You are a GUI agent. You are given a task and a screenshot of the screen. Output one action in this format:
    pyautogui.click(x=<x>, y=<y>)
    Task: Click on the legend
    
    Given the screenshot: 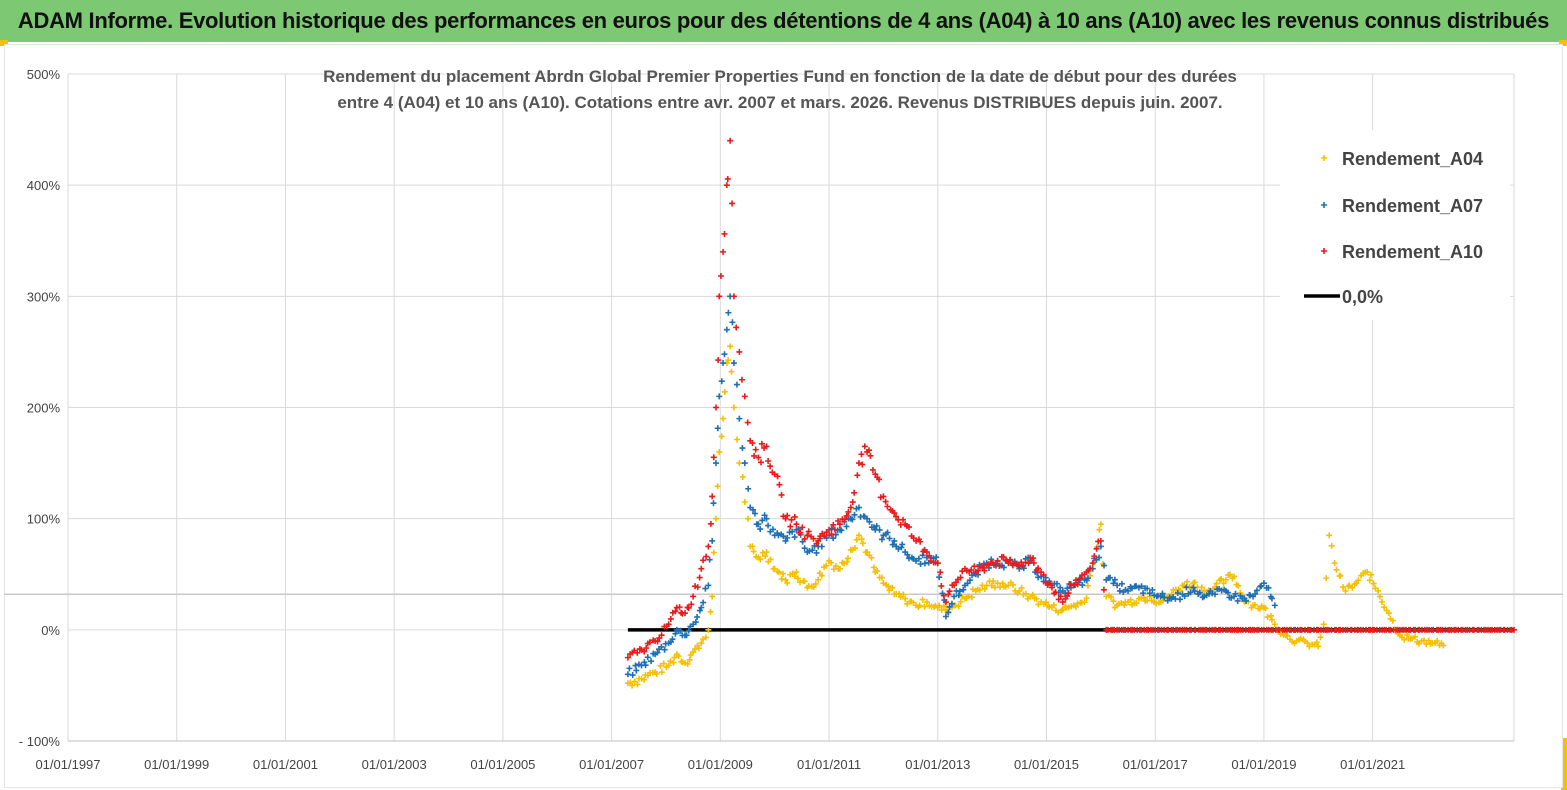 What is the action you would take?
    pyautogui.click(x=1395, y=225)
    